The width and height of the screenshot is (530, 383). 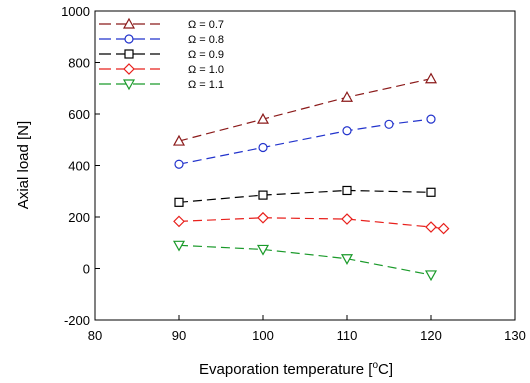 What do you see at coordinates (296, 369) in the screenshot?
I see `x-axis-label: Evaporation temperature [oC]` at bounding box center [296, 369].